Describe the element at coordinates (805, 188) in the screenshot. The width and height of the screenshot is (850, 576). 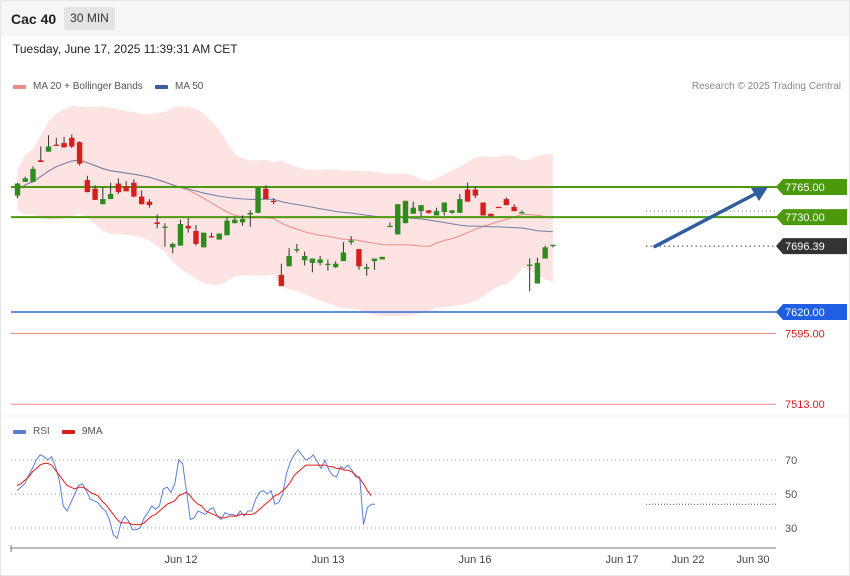
I see `level-label-7765.00: 7765.00` at that location.